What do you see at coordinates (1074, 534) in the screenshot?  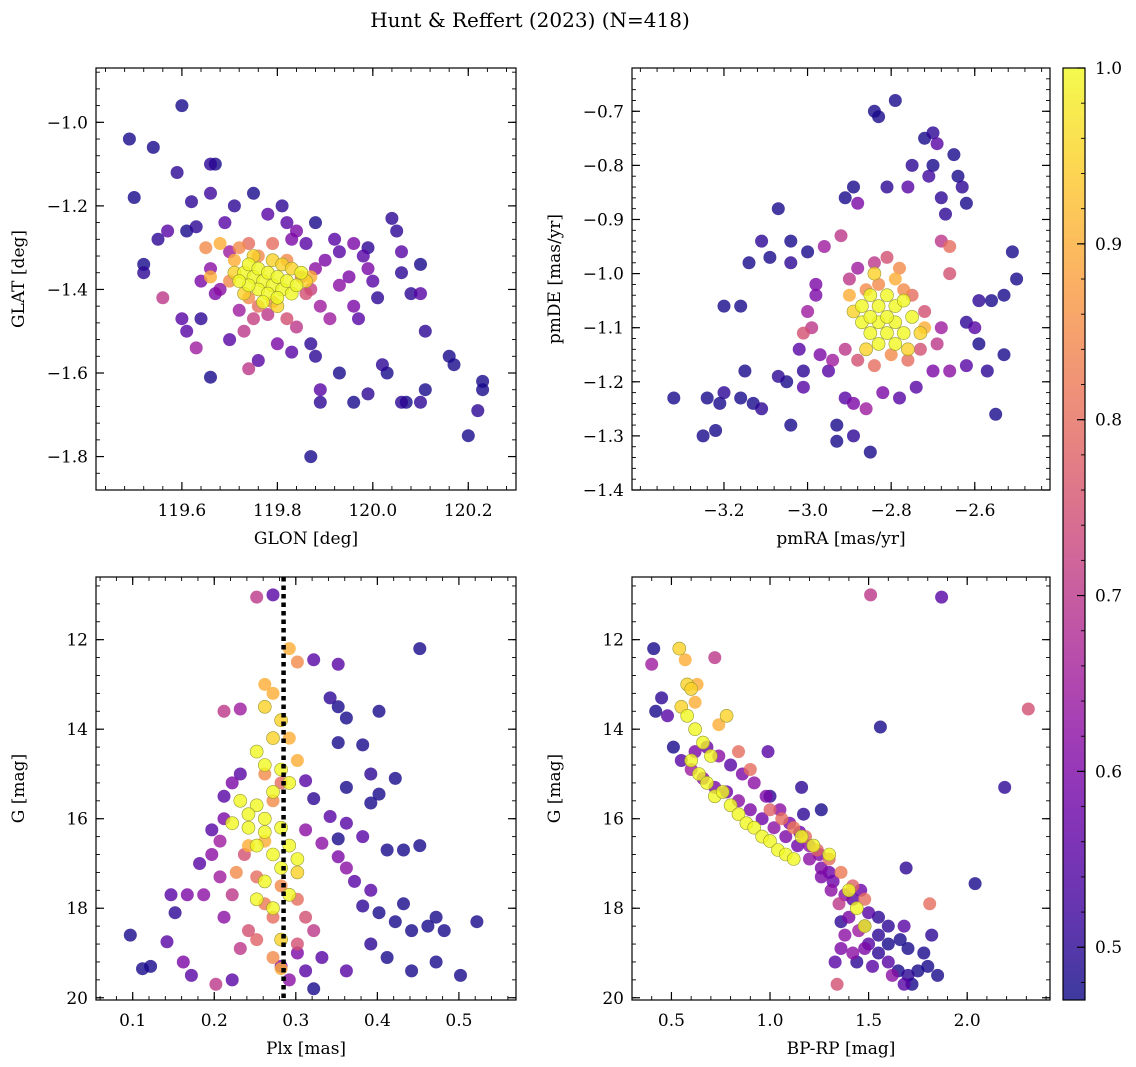 I see `colorbar-gradient` at bounding box center [1074, 534].